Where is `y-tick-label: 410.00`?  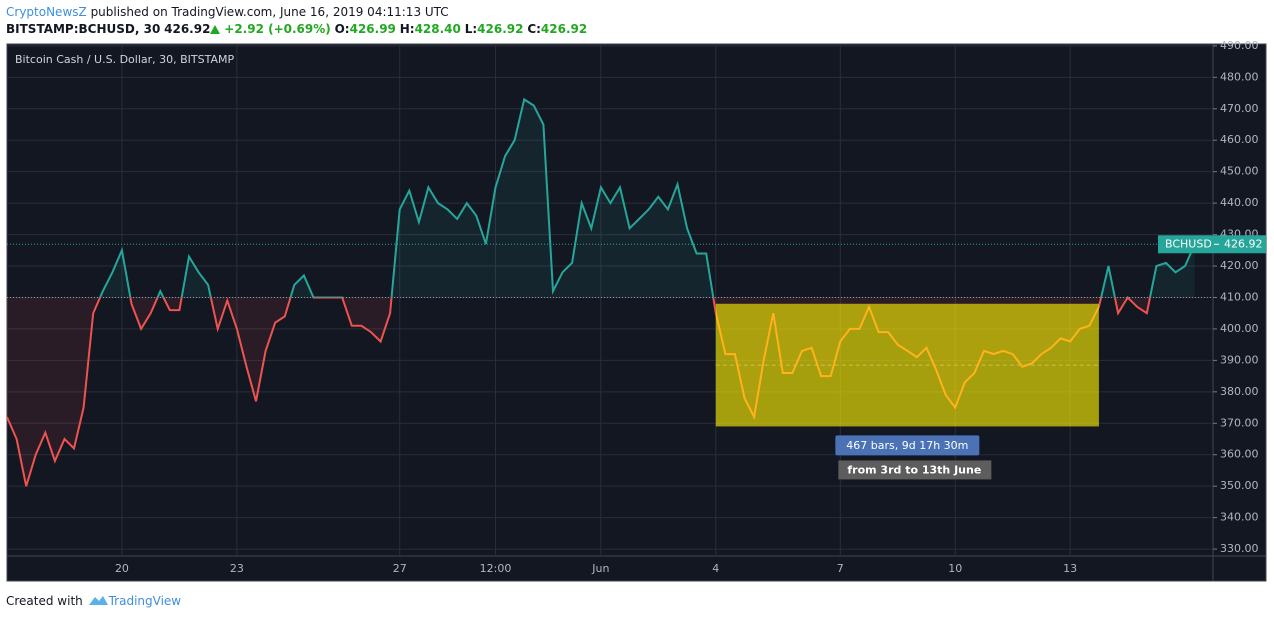
y-tick-label: 410.00 is located at coordinates (1239, 296).